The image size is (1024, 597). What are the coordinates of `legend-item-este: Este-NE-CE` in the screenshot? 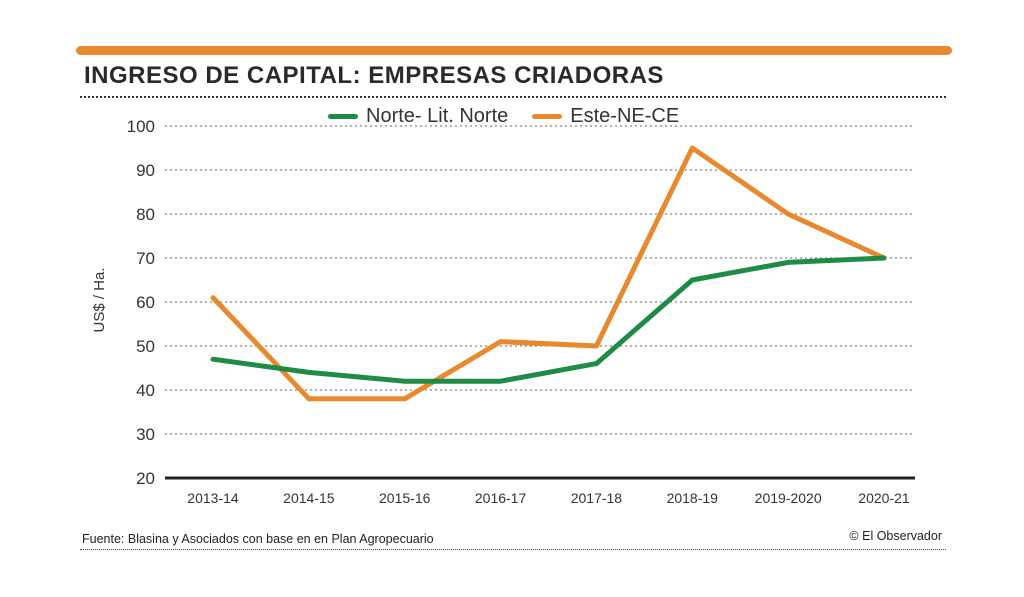 It's located at (605, 116).